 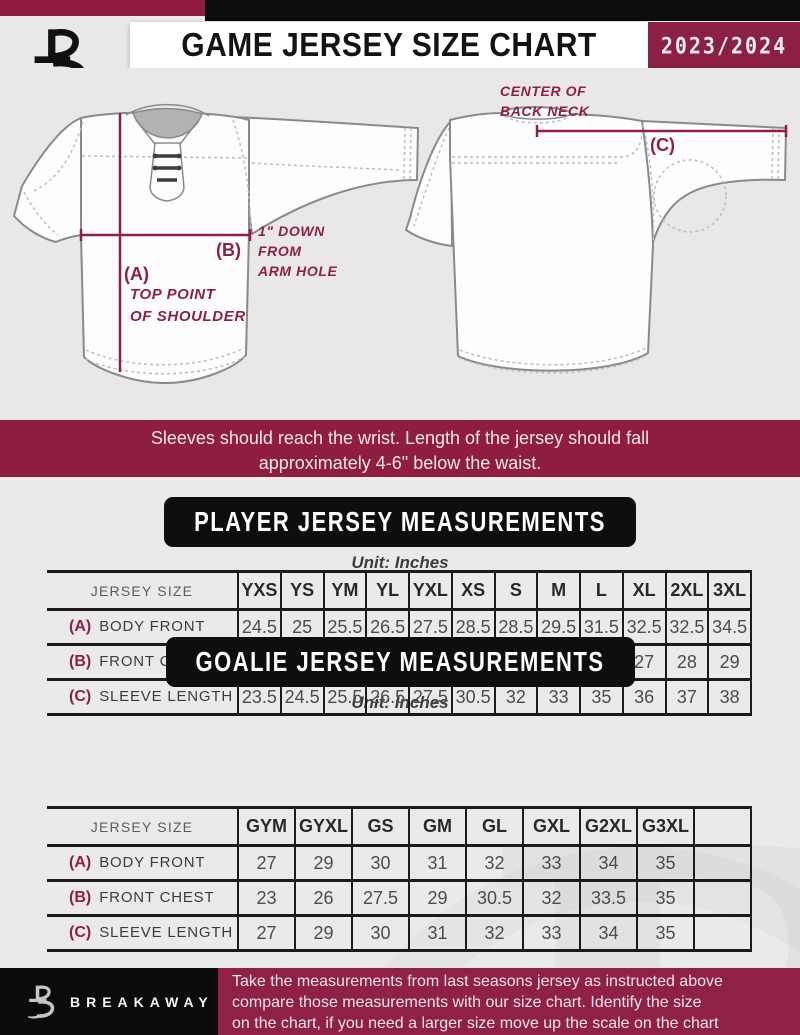 What do you see at coordinates (188, 305) in the screenshot?
I see `annotation-shoulder-note: TOP POINT OF SHOULDER` at bounding box center [188, 305].